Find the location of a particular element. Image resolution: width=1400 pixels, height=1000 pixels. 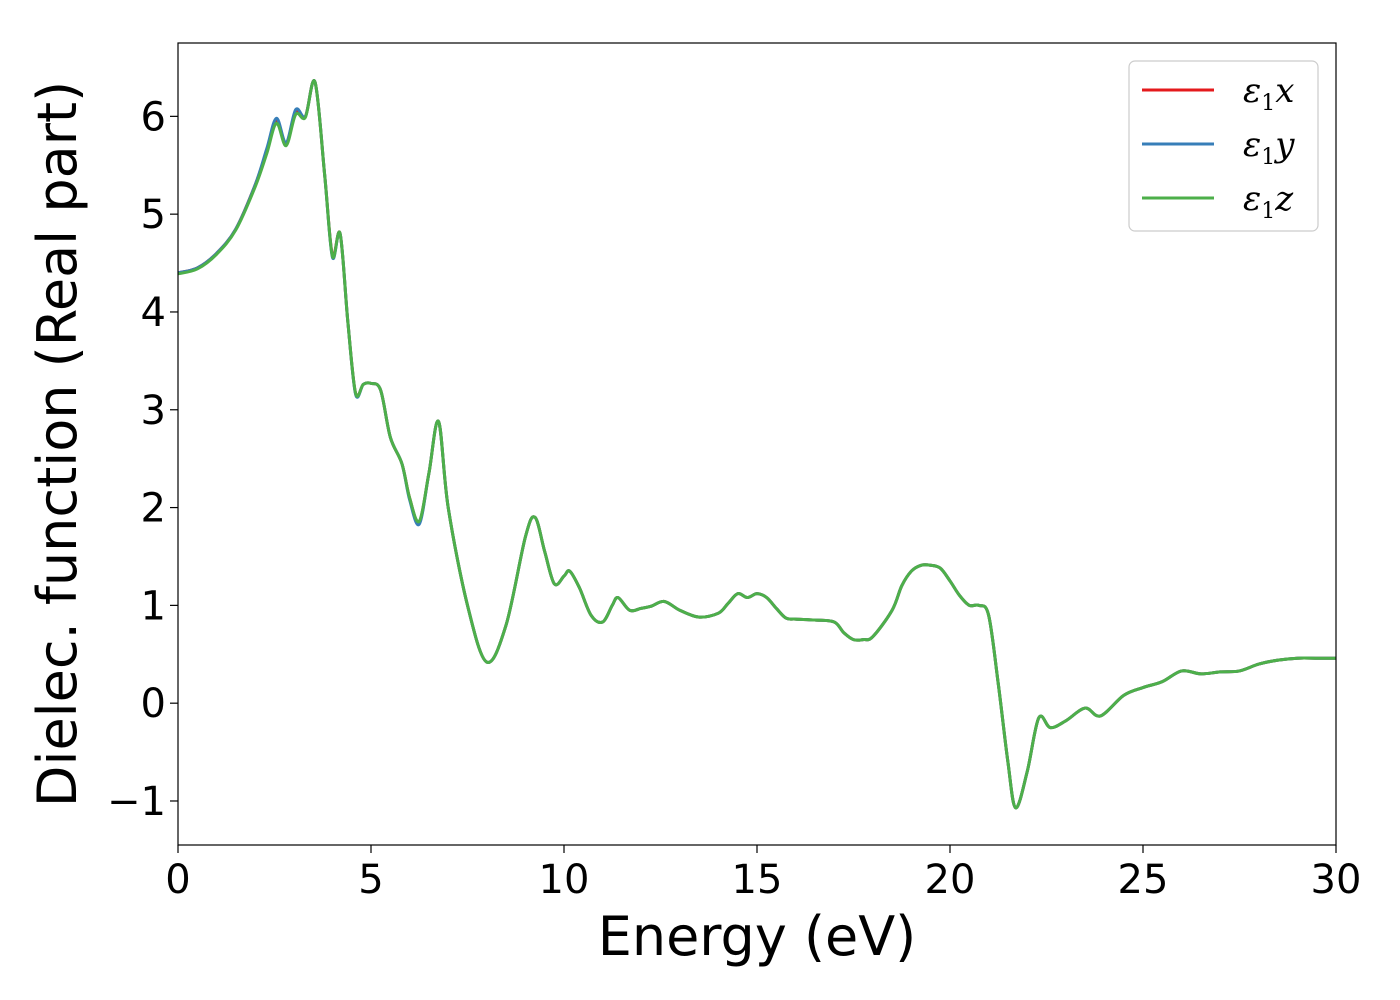

x-axis: 0 5 10 15 20 25 30 is located at coordinates (763, 874).